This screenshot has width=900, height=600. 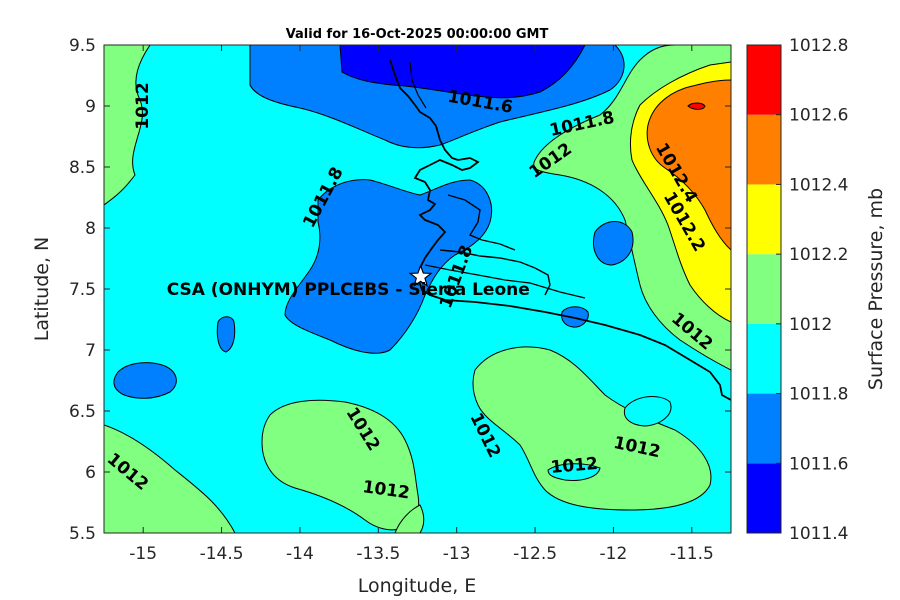 What do you see at coordinates (613, 243) in the screenshot?
I see `field-1011-6-region-east-blob` at bounding box center [613, 243].